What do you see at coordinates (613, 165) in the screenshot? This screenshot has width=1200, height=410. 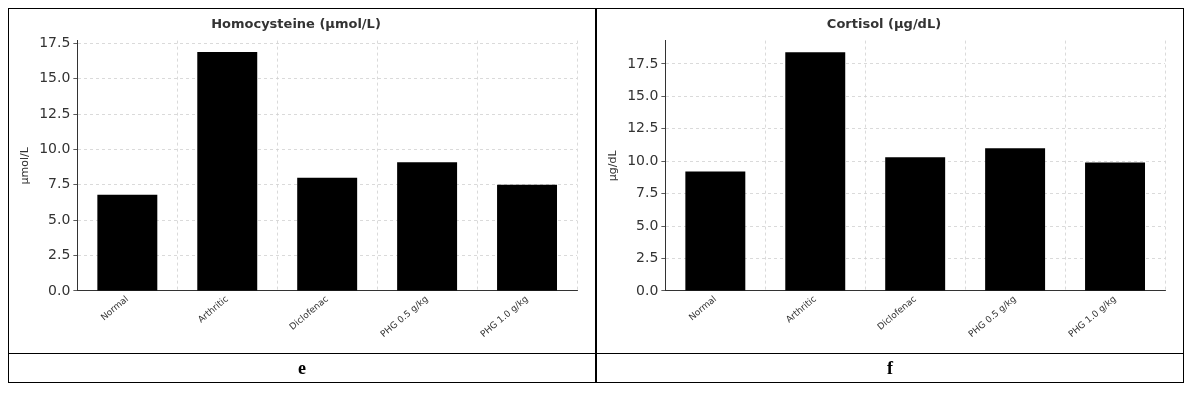 I see `y-axis-title: µg/dL` at bounding box center [613, 165].